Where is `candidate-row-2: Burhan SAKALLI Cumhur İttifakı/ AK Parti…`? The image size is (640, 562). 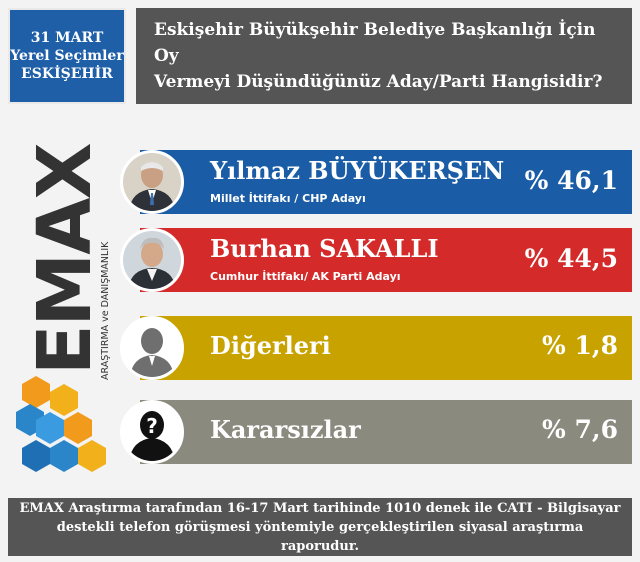 candidate-row-2: Burhan SAKALLI Cumhur İttifakı/ AK Parti… is located at coordinates (376, 260).